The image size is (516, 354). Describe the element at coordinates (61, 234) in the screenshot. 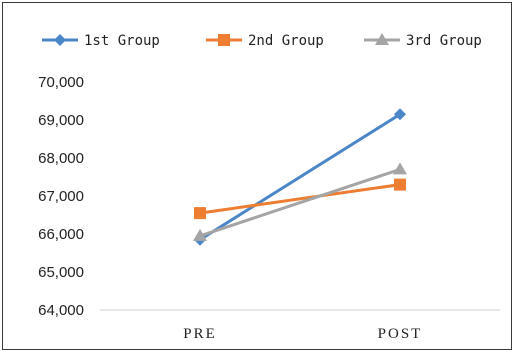

I see `y-tick-label: 66,000` at that location.